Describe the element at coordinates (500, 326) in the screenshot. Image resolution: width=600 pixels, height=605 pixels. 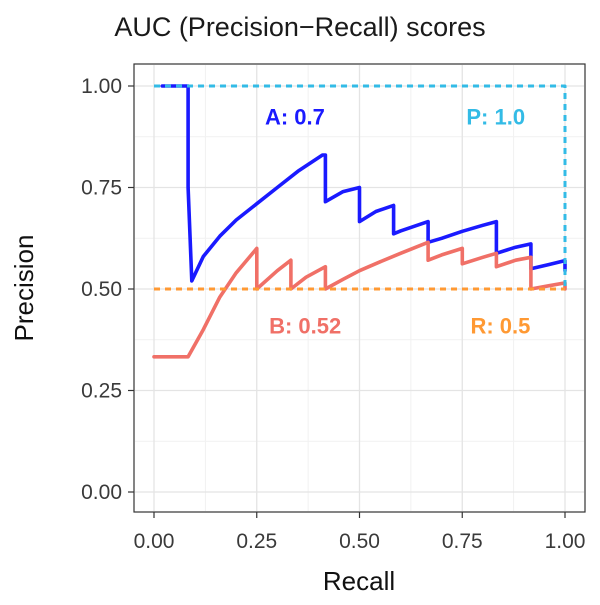
I see `annotation-r: R: 0.5` at that location.